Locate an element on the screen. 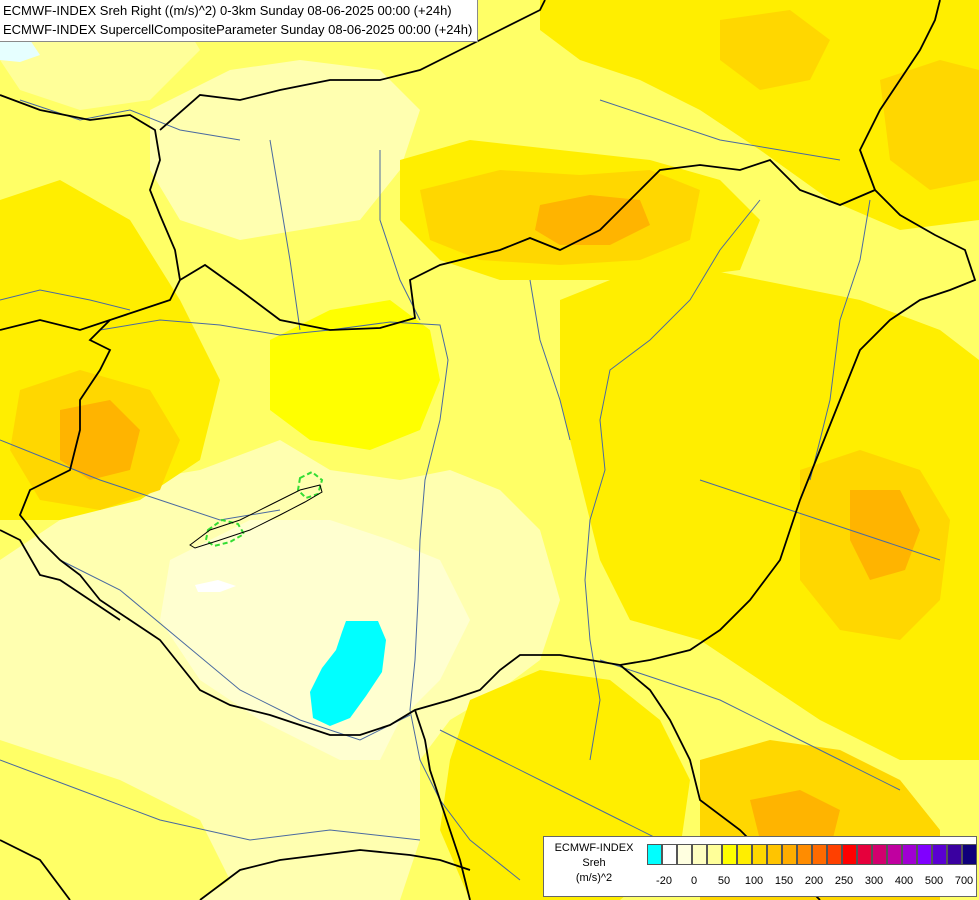 The height and width of the screenshot is (900, 979). legend-swatches is located at coordinates (812, 855).